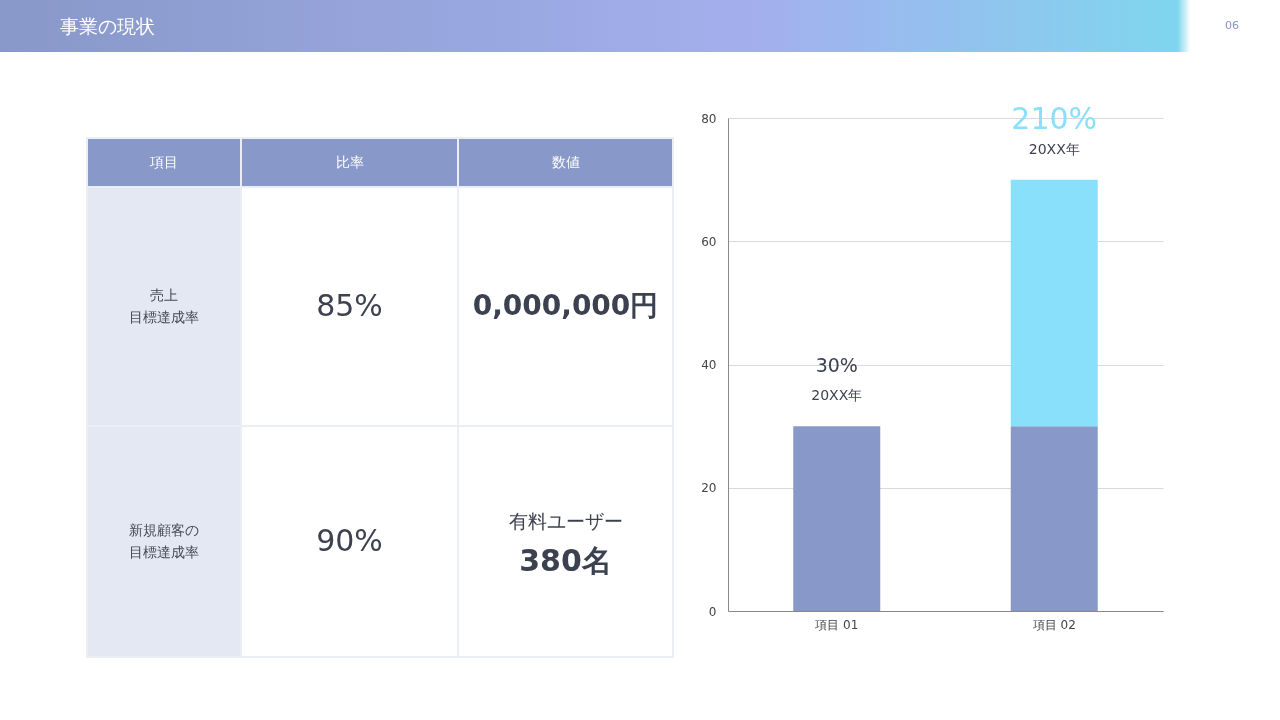 This screenshot has height=720, width=1280. Describe the element at coordinates (163, 161) in the screenshot. I see `text: 項目` at that location.